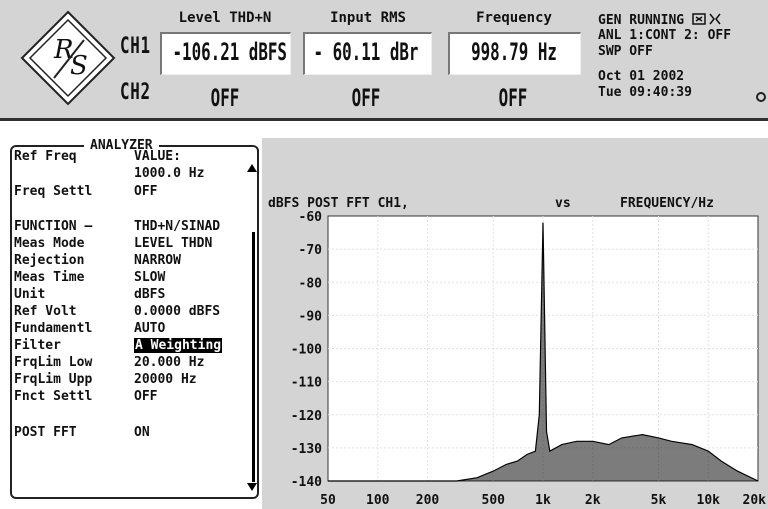  I want to click on y-tick-label: -80, so click(311, 283).